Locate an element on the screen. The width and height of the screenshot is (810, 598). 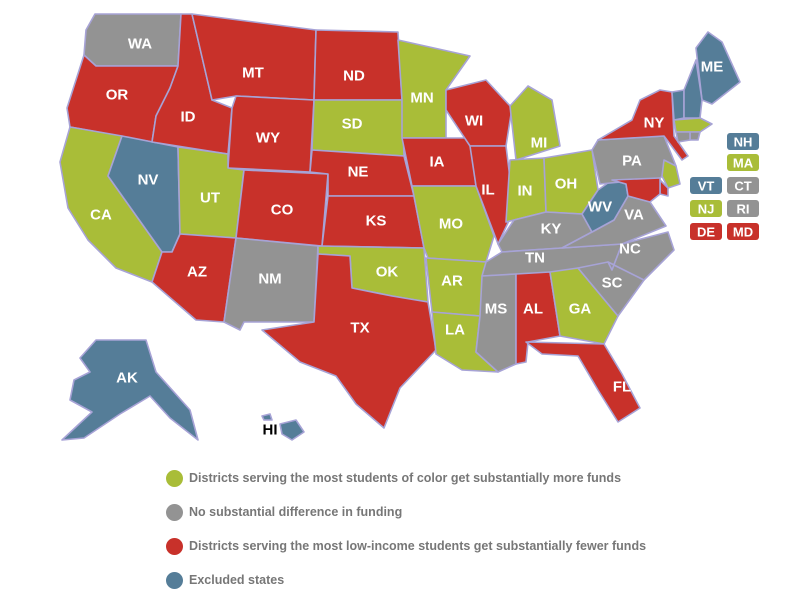
box-label-MA: MA is located at coordinates (743, 163).